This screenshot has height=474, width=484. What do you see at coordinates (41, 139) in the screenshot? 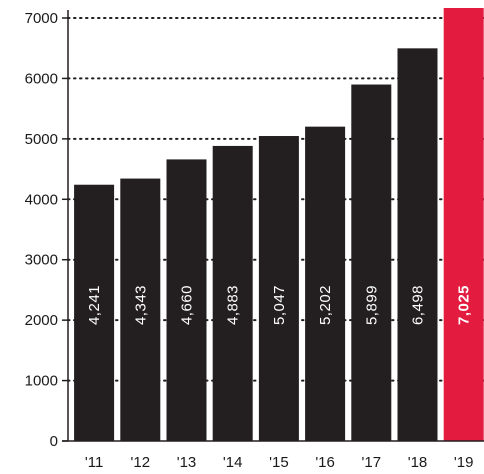
I see `y-tick-label: 5000` at bounding box center [41, 139].